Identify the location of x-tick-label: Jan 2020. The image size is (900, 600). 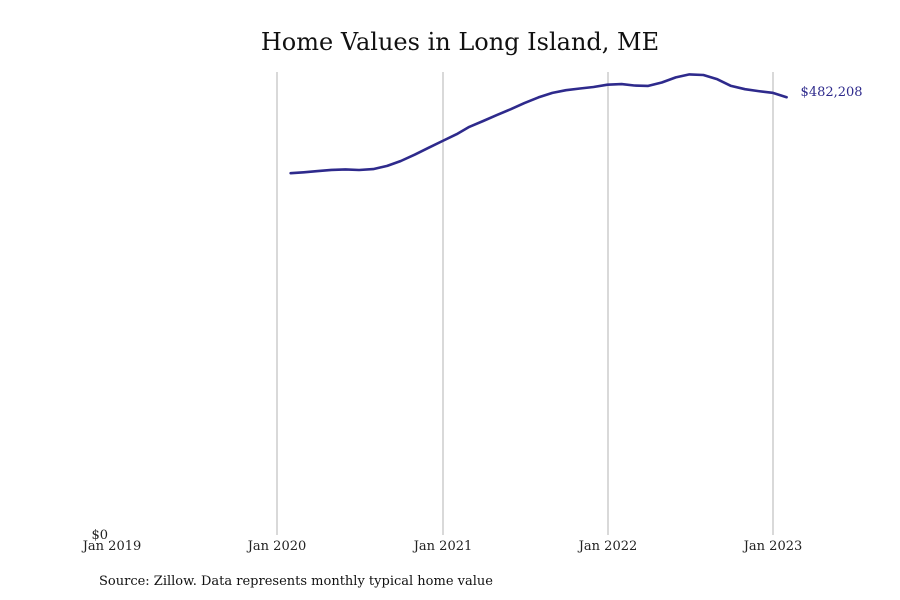
(276, 546).